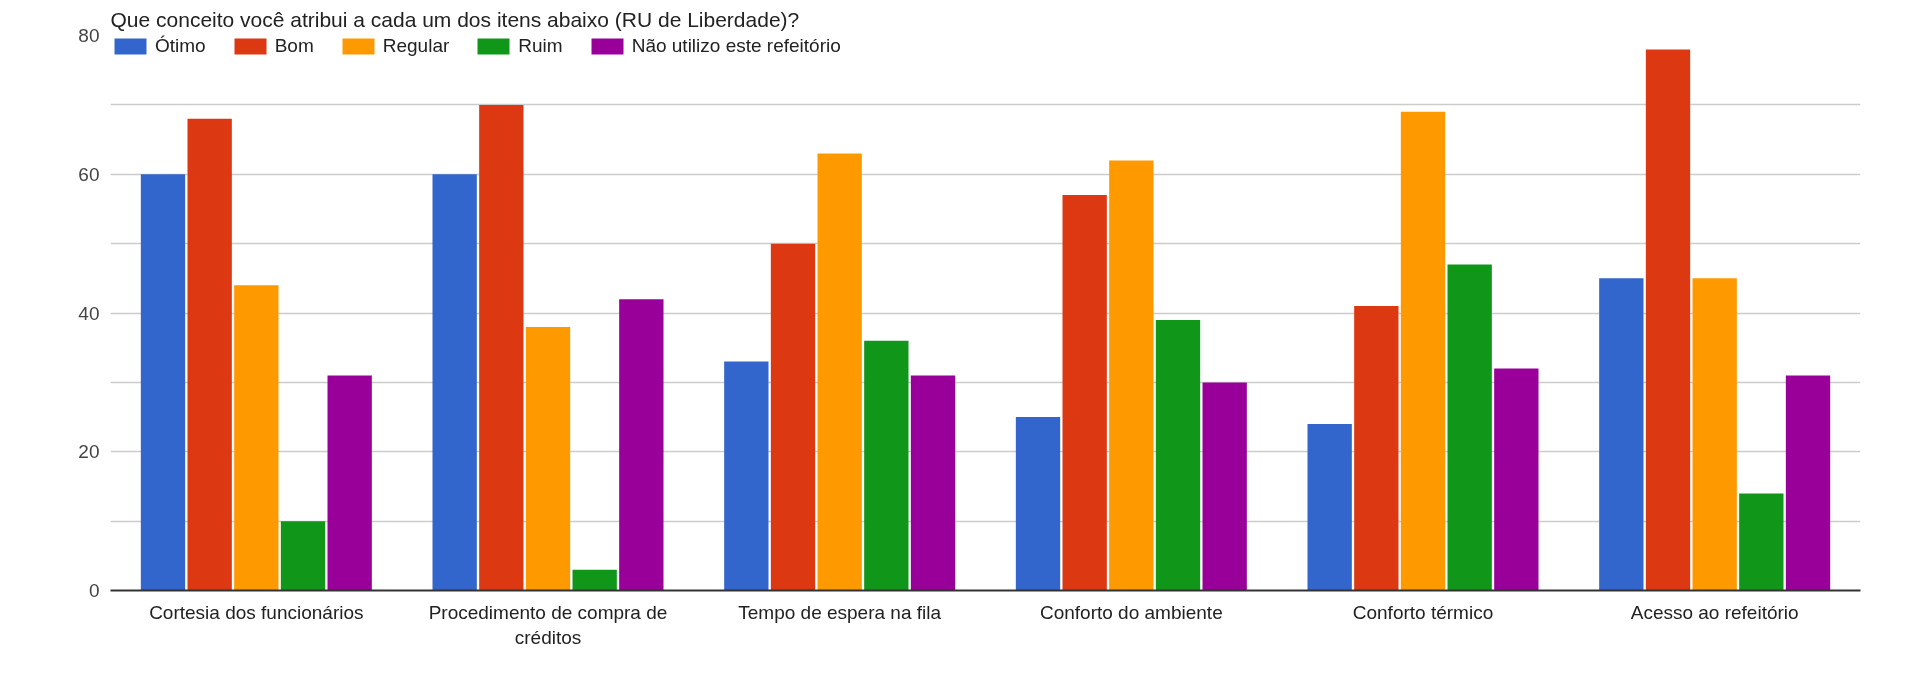 Image resolution: width=1919 pixels, height=695 pixels. What do you see at coordinates (89, 452) in the screenshot?
I see `y-tick-label: 20` at bounding box center [89, 452].